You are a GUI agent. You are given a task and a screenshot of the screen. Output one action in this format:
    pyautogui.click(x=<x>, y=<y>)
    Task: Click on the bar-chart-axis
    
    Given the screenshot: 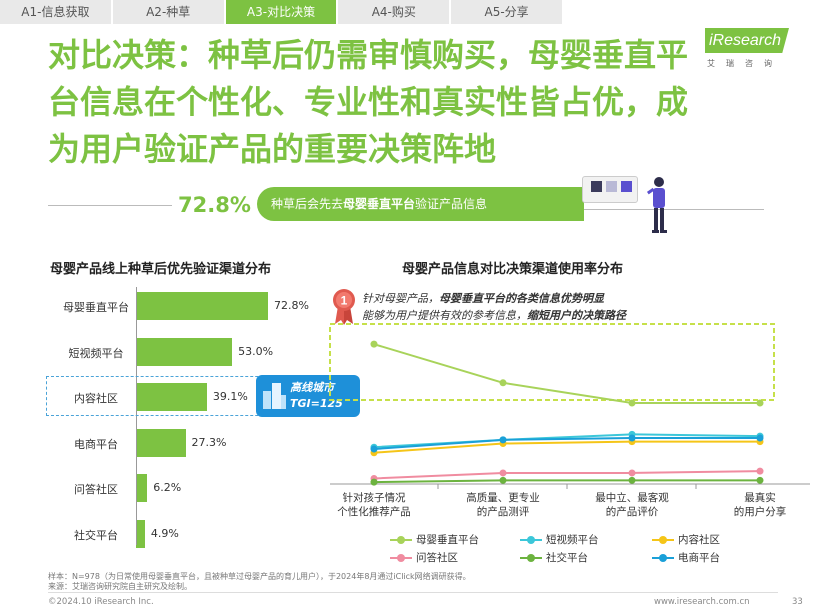 What is the action you would take?
    pyautogui.click(x=136, y=416)
    